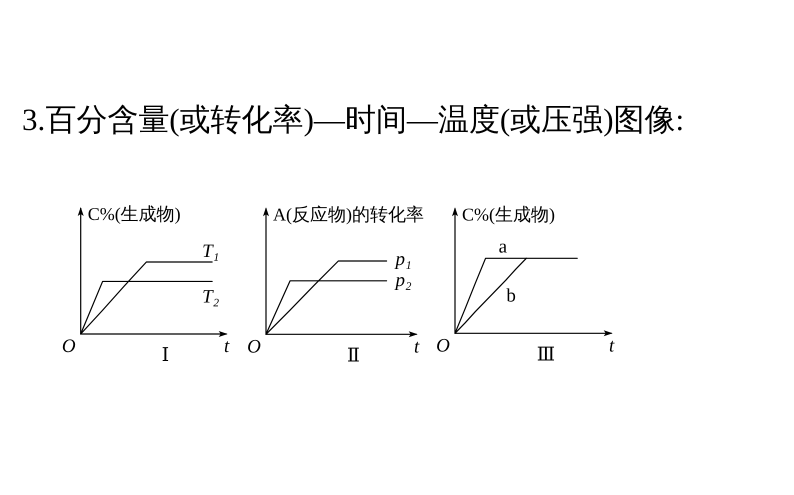 This screenshot has height=495, width=794. What do you see at coordinates (503, 247) in the screenshot?
I see `series-label: a` at bounding box center [503, 247].